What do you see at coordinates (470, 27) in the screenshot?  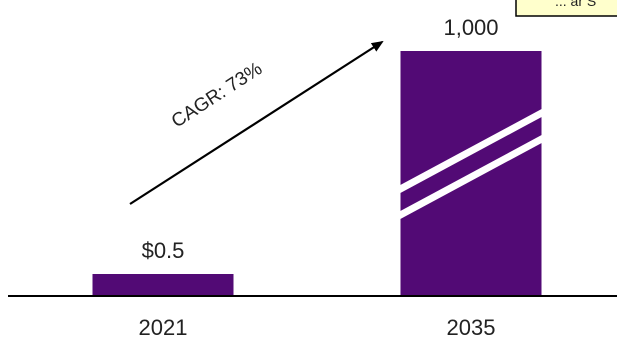 I see `value-label-2035: 1,000` at bounding box center [470, 27].